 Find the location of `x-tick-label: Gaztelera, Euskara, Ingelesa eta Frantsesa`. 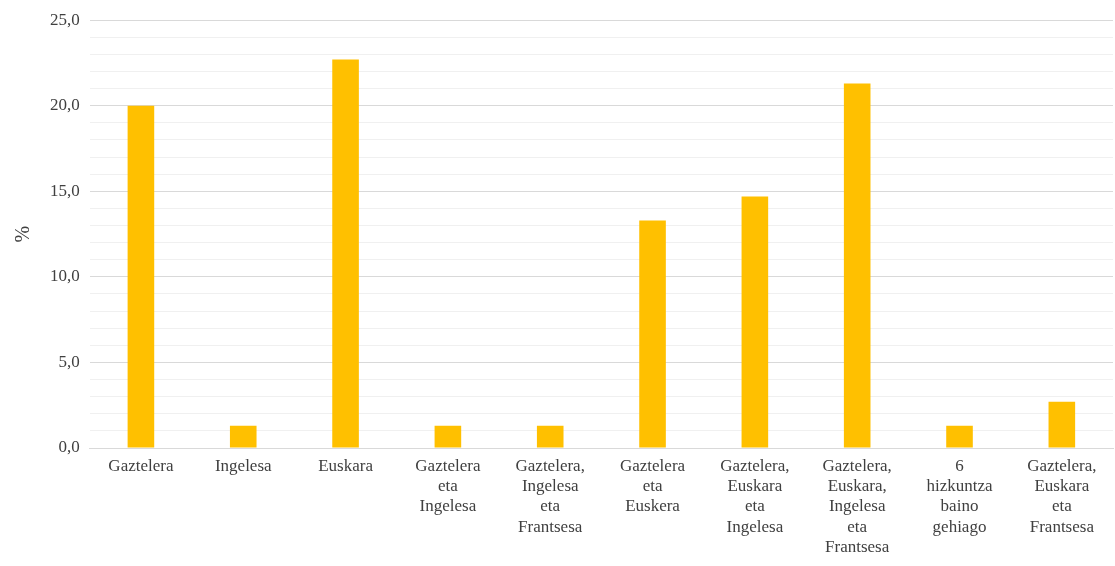

x-tick-label: Gaztelera, Euskara, Ingelesa eta Frantsesa is located at coordinates (857, 506).